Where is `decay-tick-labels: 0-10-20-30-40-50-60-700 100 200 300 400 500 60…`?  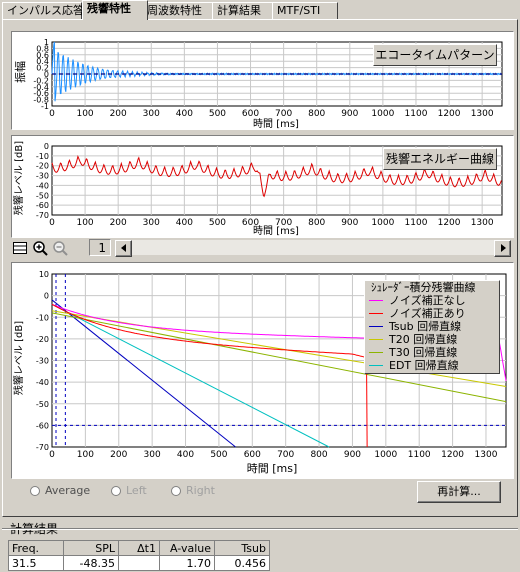 decay-tick-labels: 0-10-20-30-40-50-60-700 100 200 300 400 500 60… is located at coordinates (265, 185).